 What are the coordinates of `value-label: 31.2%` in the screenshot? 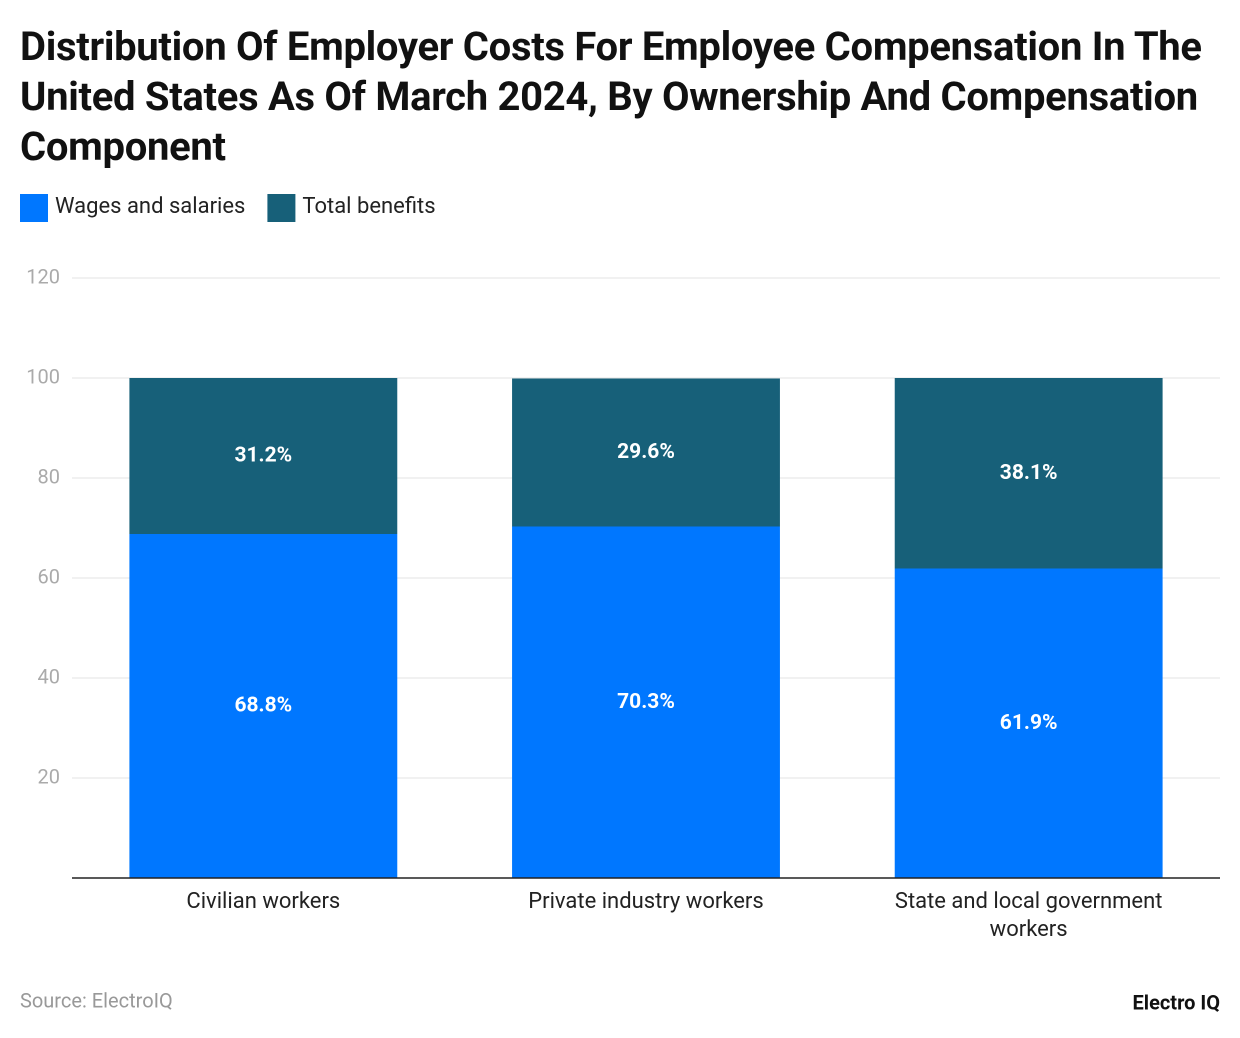 It's located at (263, 456).